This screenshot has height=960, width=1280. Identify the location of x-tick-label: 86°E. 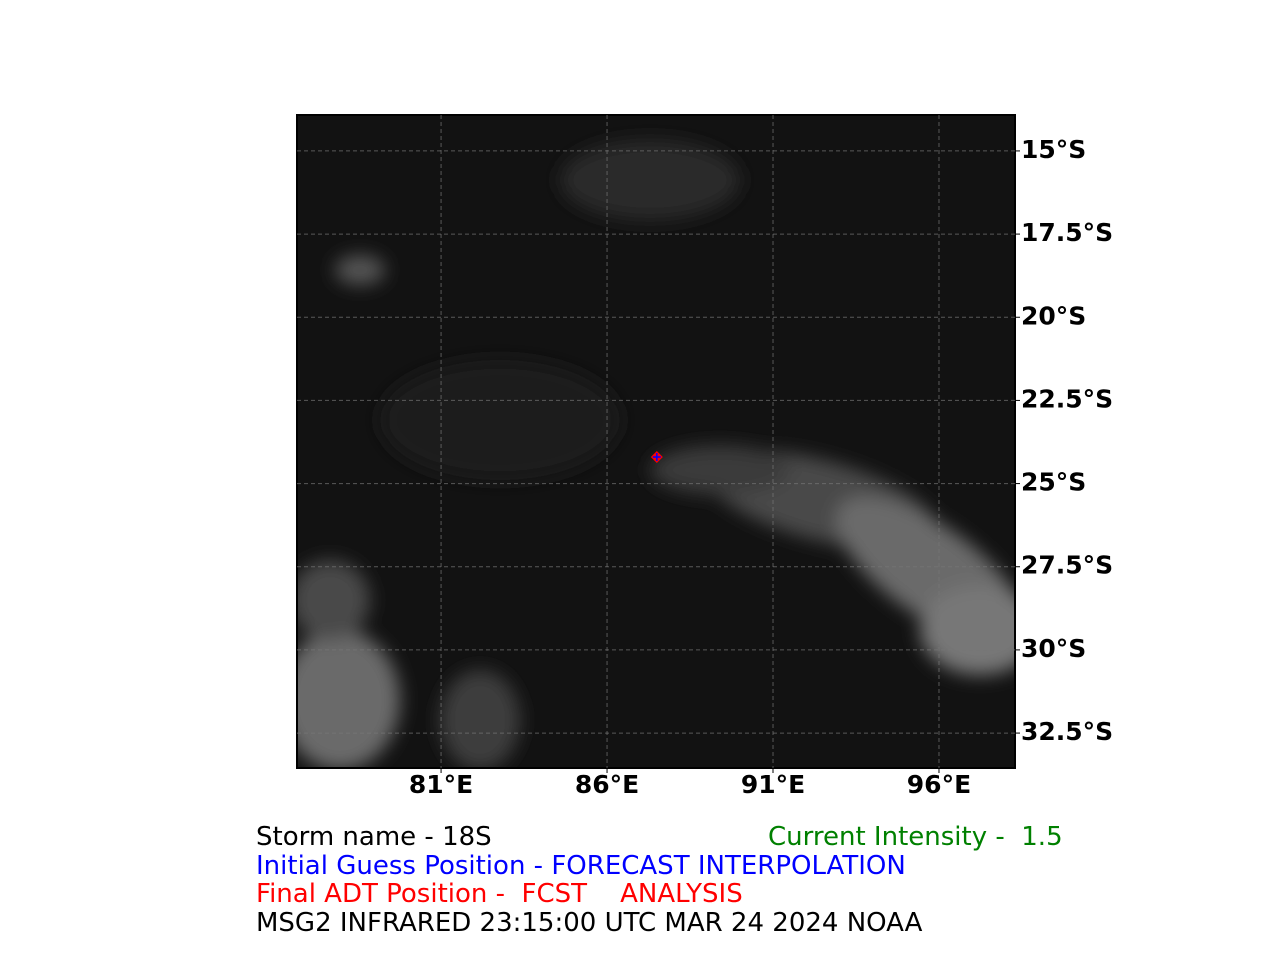
(607, 784).